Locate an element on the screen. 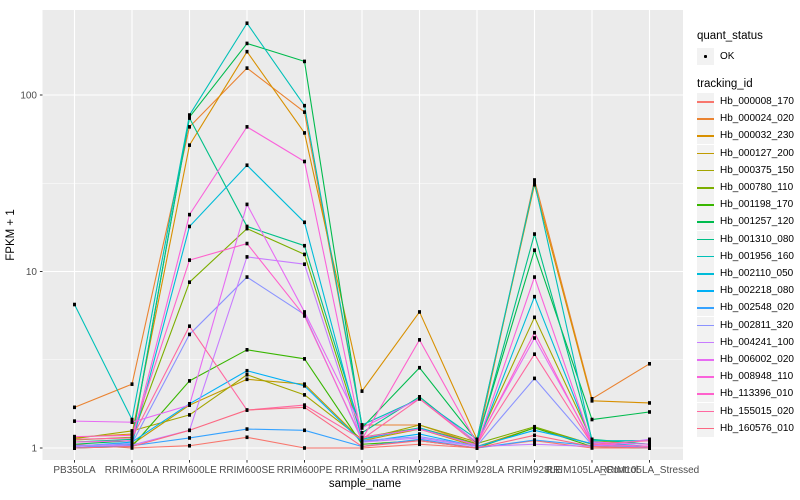 This screenshot has height=500, width=800. legend-item-Hb_155015_020: Hb_155015_020 is located at coordinates (745, 411).